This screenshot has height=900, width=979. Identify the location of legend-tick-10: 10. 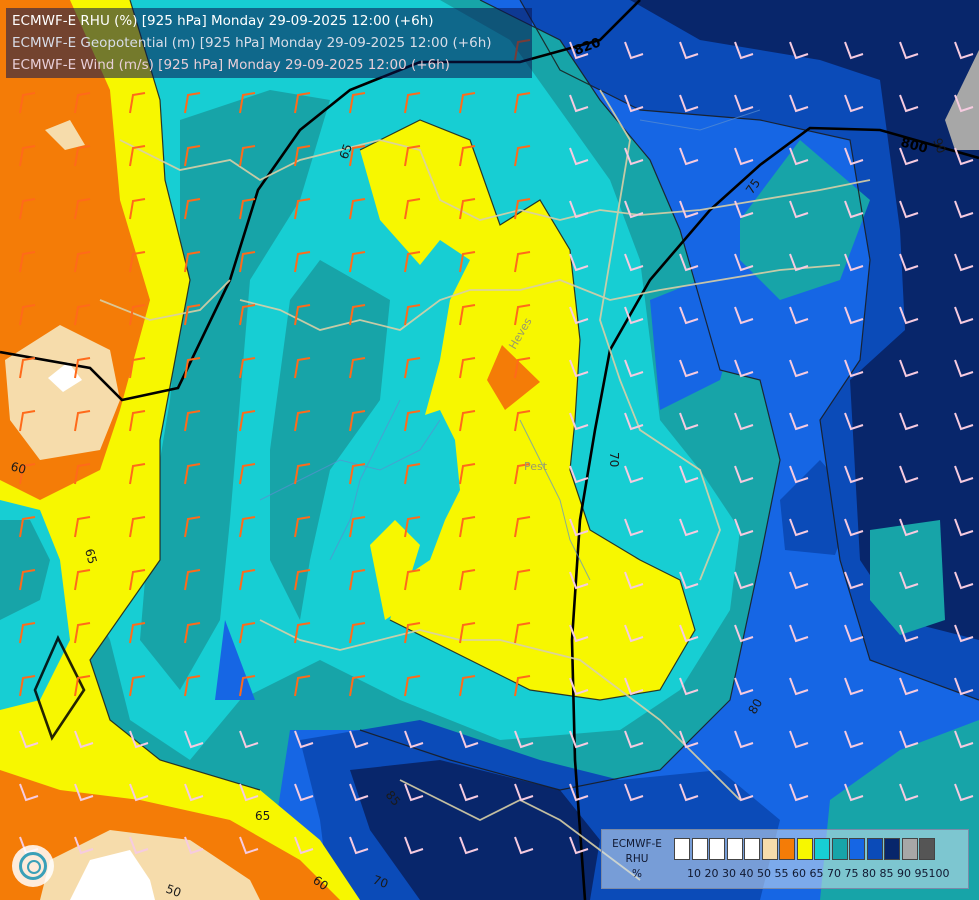
(694, 873).